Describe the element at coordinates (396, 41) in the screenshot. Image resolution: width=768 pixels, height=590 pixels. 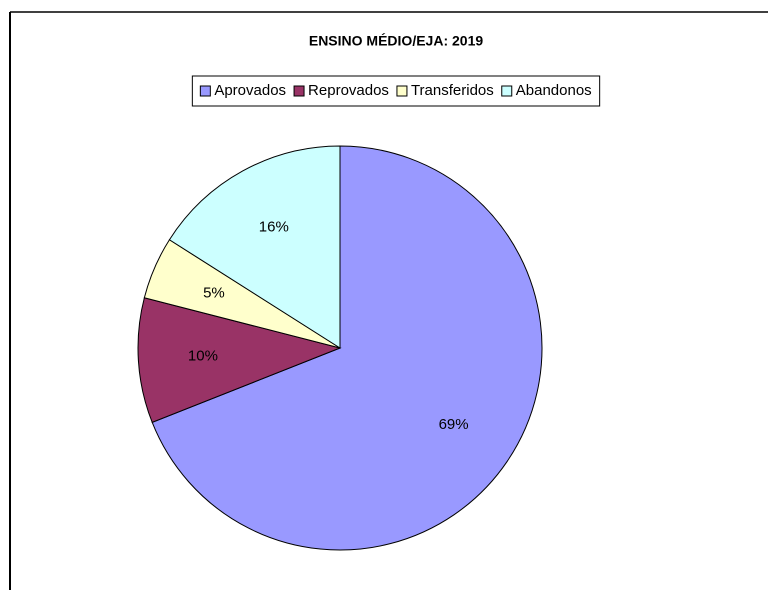
I see `chart-title: ENSINO MÉDIO/EJA: 2019` at that location.